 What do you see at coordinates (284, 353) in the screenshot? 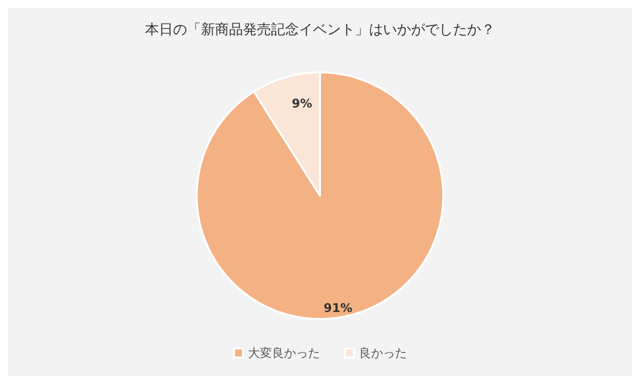
I see `legend-label: 大変良かった` at bounding box center [284, 353].